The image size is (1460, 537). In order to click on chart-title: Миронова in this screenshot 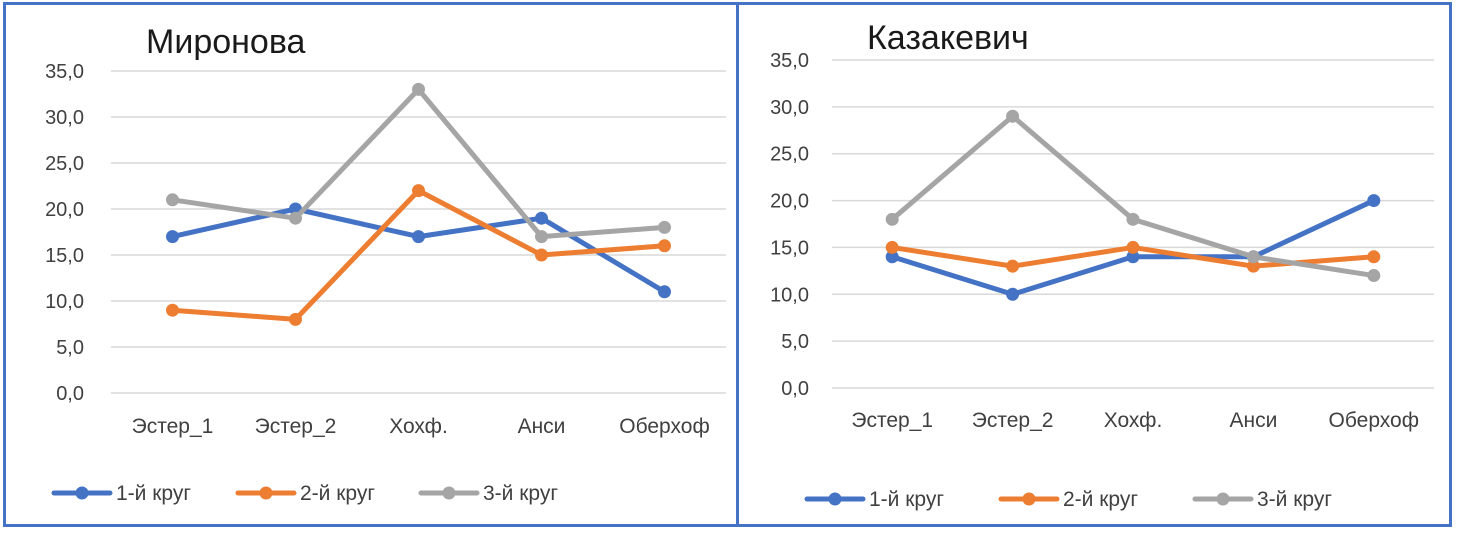, I will do `click(225, 42)`.